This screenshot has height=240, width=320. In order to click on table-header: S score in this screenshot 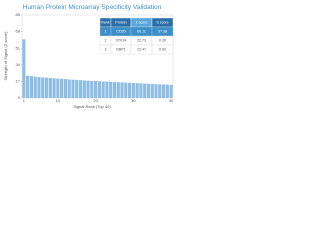, I will do `click(162, 22)`.